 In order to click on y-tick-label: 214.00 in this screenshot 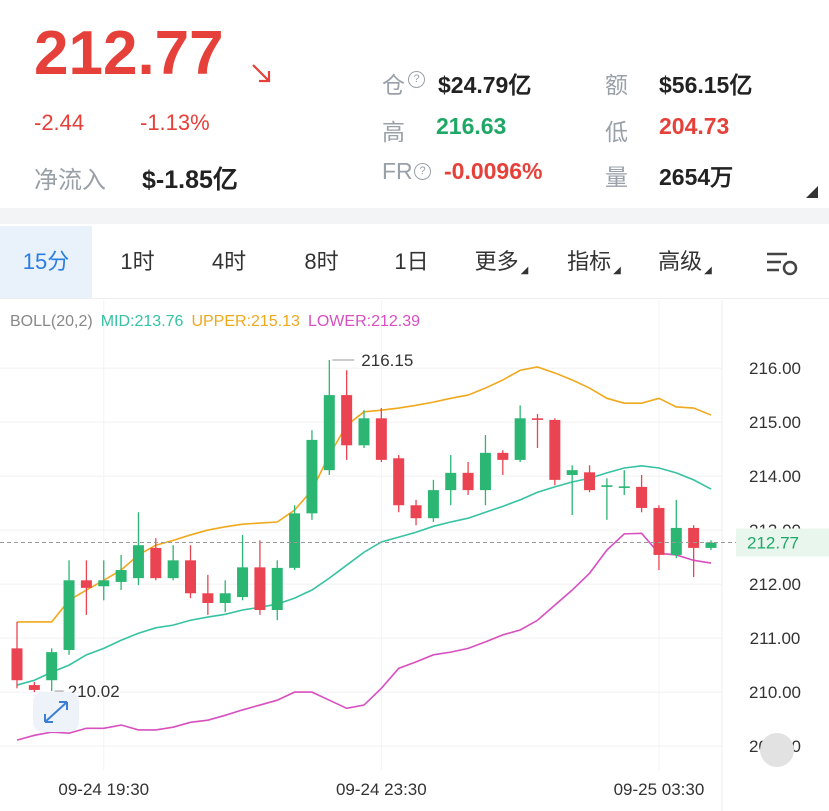, I will do `click(775, 476)`.